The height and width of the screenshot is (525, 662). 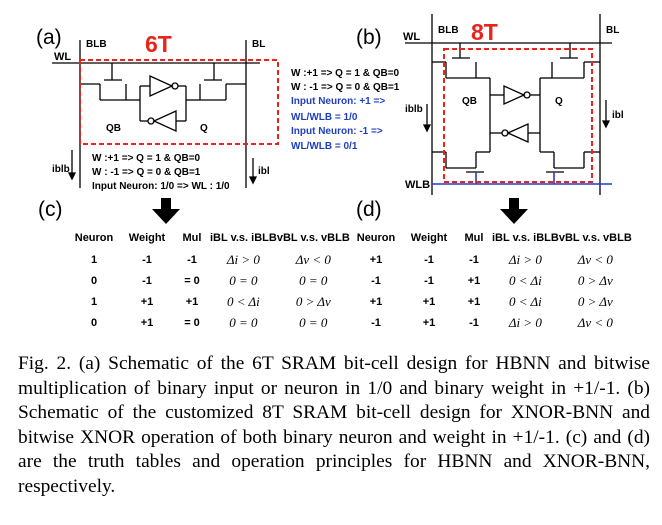 I want to click on panel-a-cell-boundary, so click(x=179, y=102).